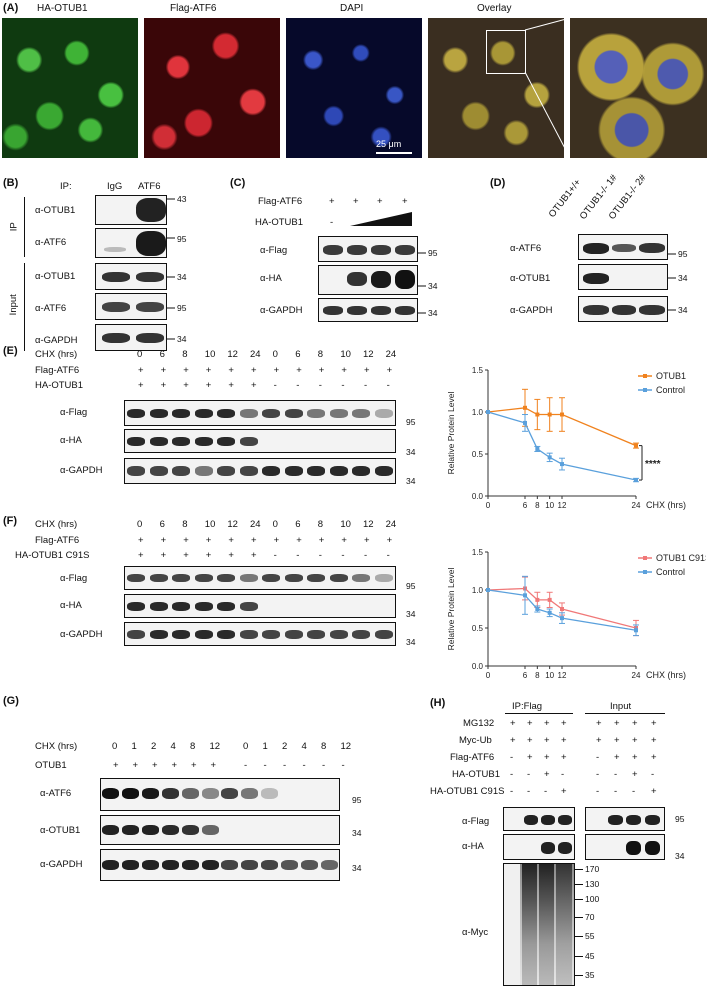 This screenshot has height=989, width=709. Describe the element at coordinates (539, 713) in the screenshot. I see `h-ipflag-underline` at that location.